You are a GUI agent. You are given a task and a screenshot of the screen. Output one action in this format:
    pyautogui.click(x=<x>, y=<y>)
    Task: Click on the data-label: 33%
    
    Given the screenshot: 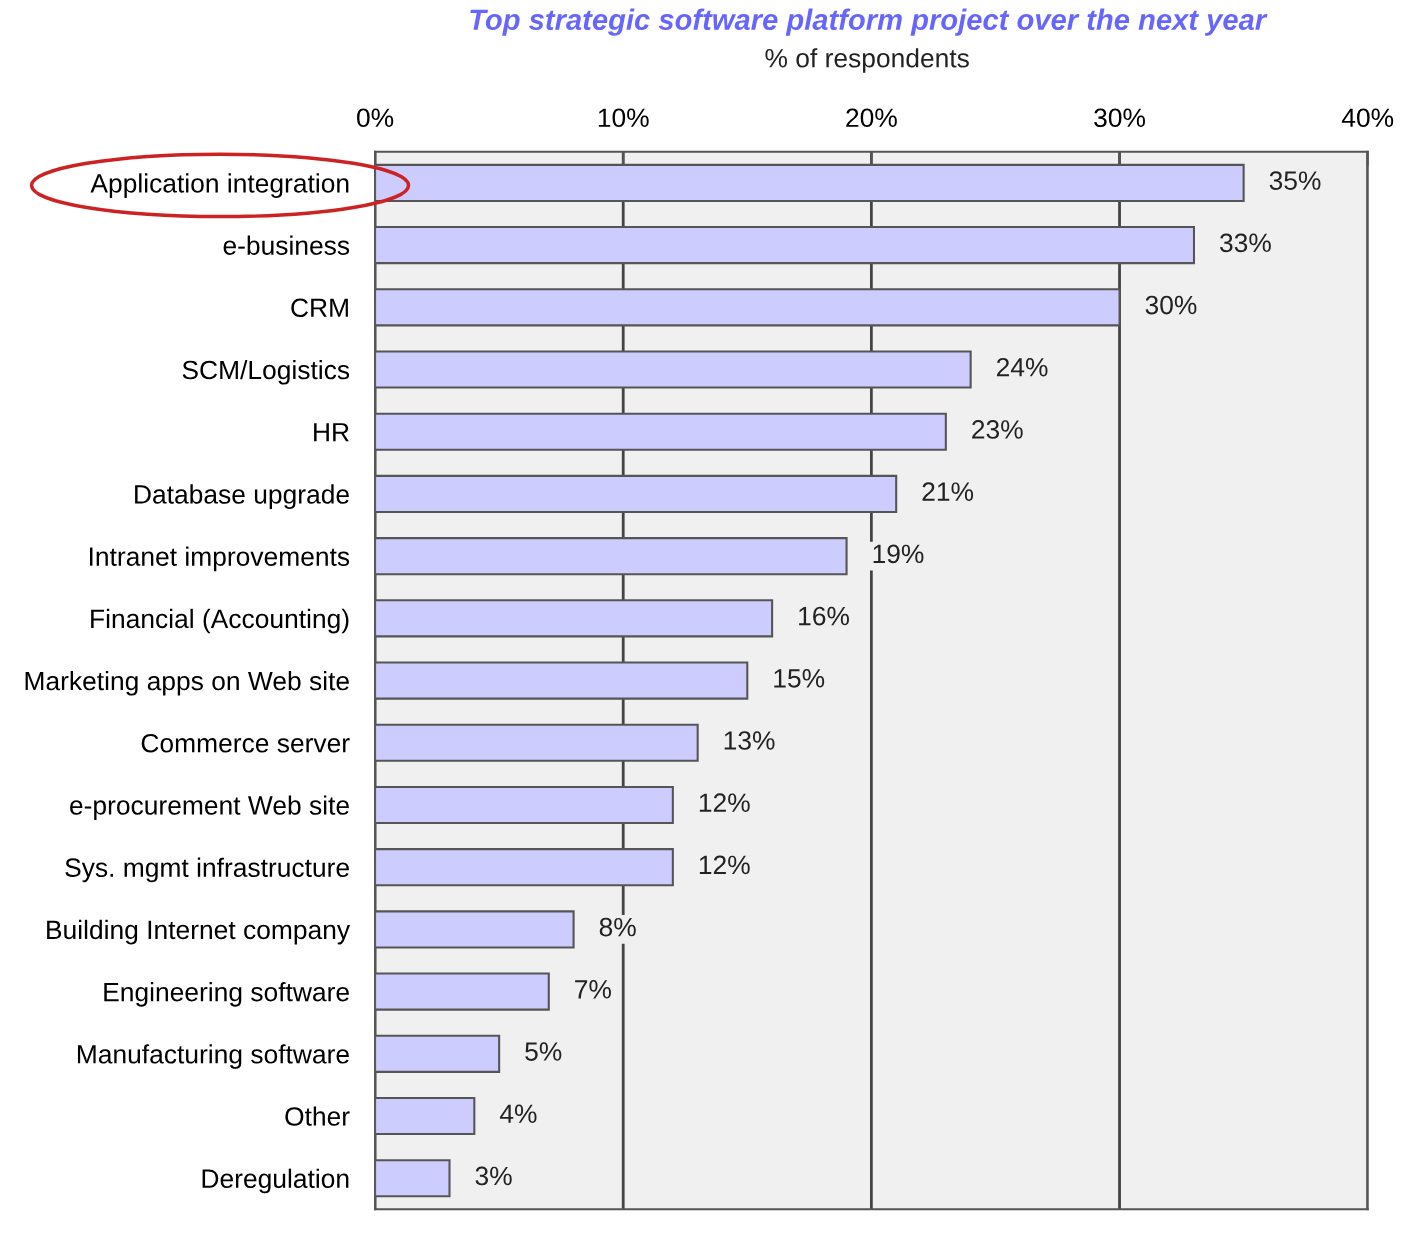 What is the action you would take?
    pyautogui.click(x=1245, y=243)
    